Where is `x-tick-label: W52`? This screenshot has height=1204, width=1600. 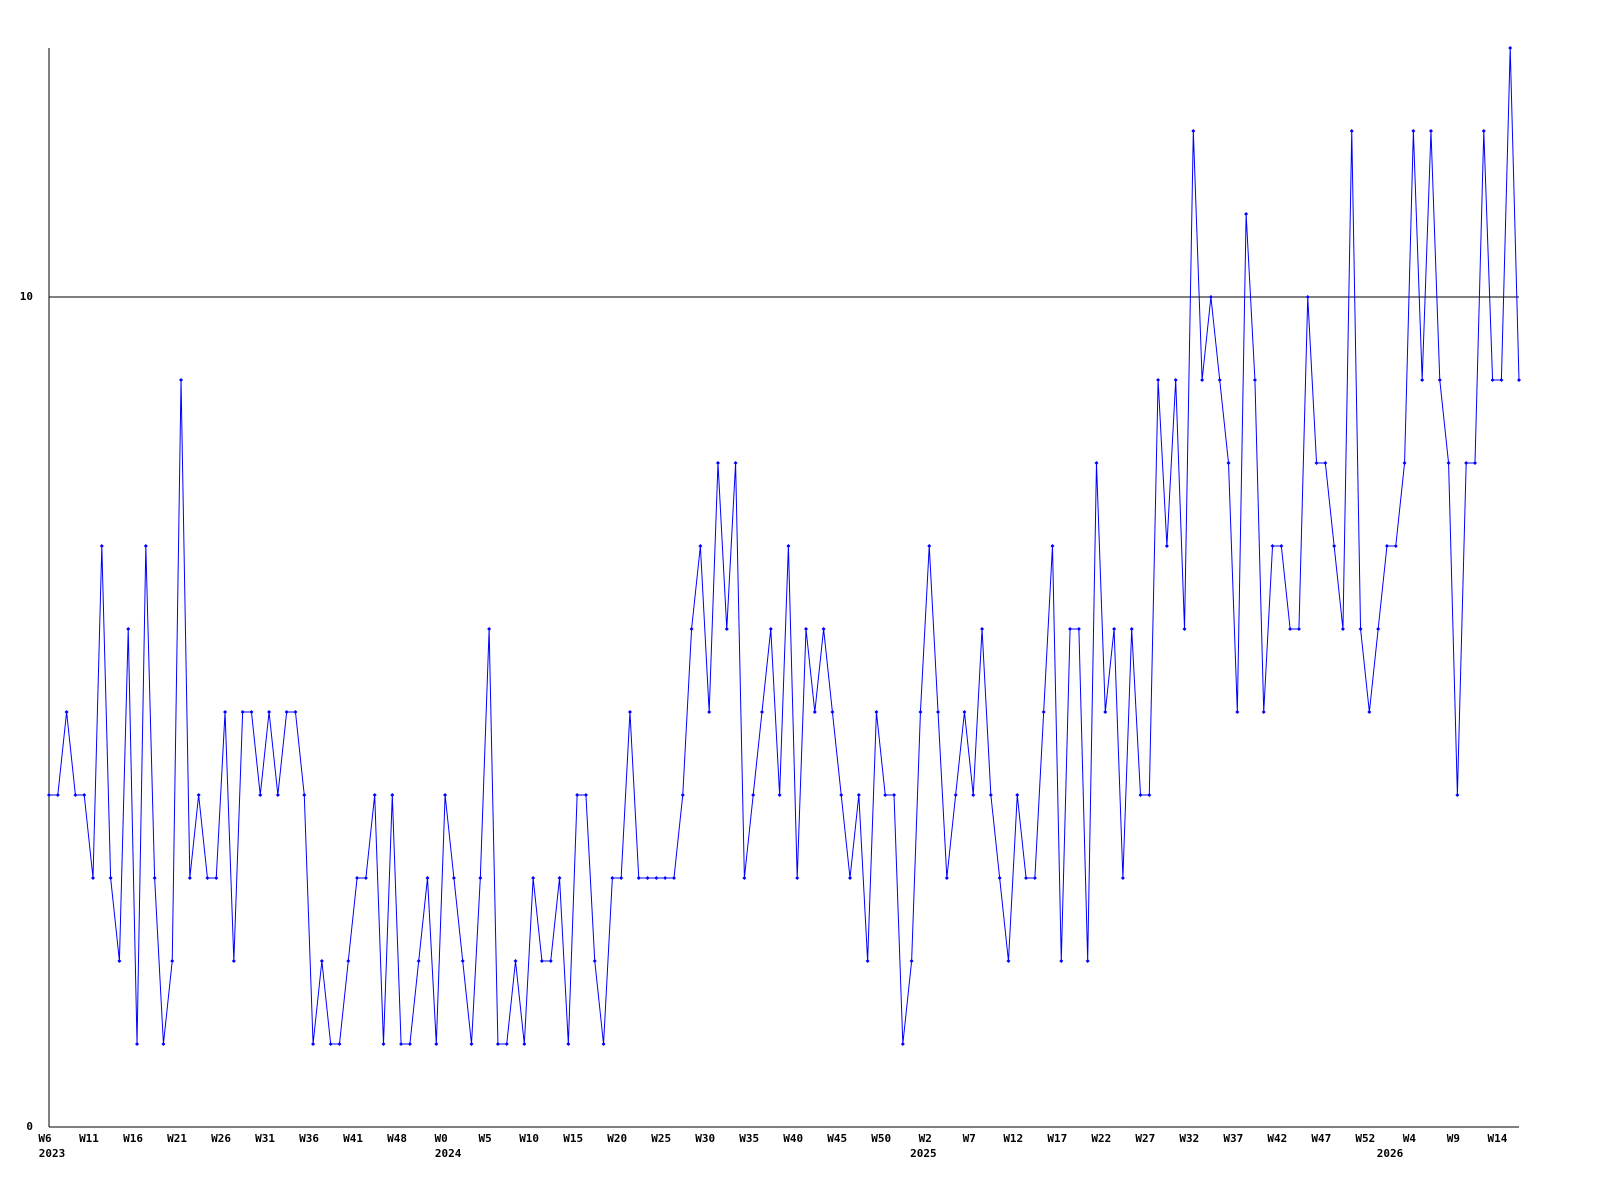
x-tick-label: W52 is located at coordinates (1365, 1138).